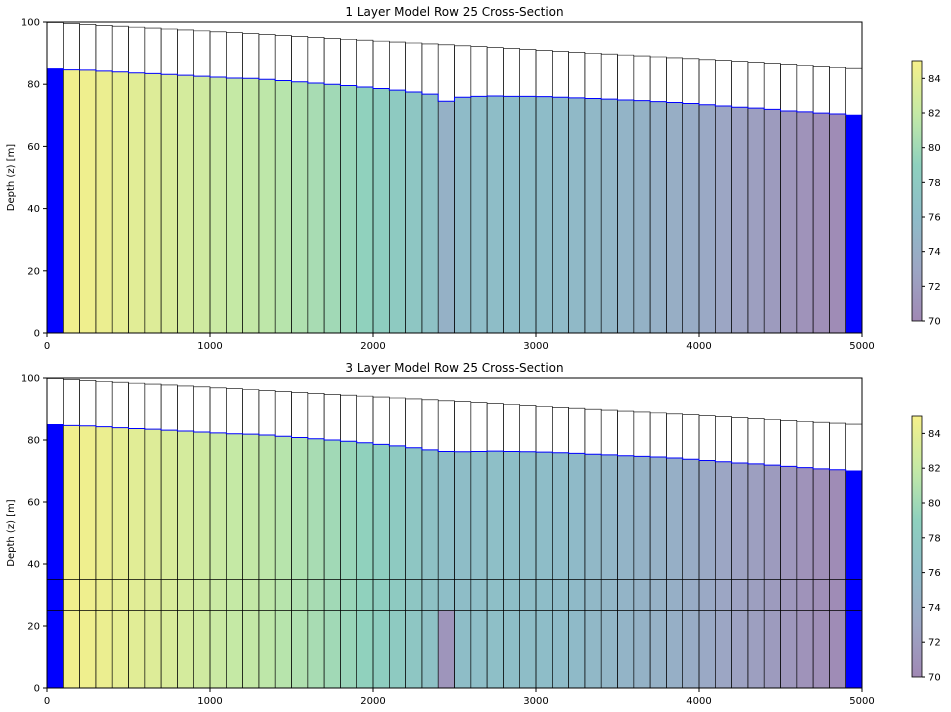 This screenshot has width=951, height=712. Describe the element at coordinates (33, 503) in the screenshot. I see `y-tick-label: 60` at that location.